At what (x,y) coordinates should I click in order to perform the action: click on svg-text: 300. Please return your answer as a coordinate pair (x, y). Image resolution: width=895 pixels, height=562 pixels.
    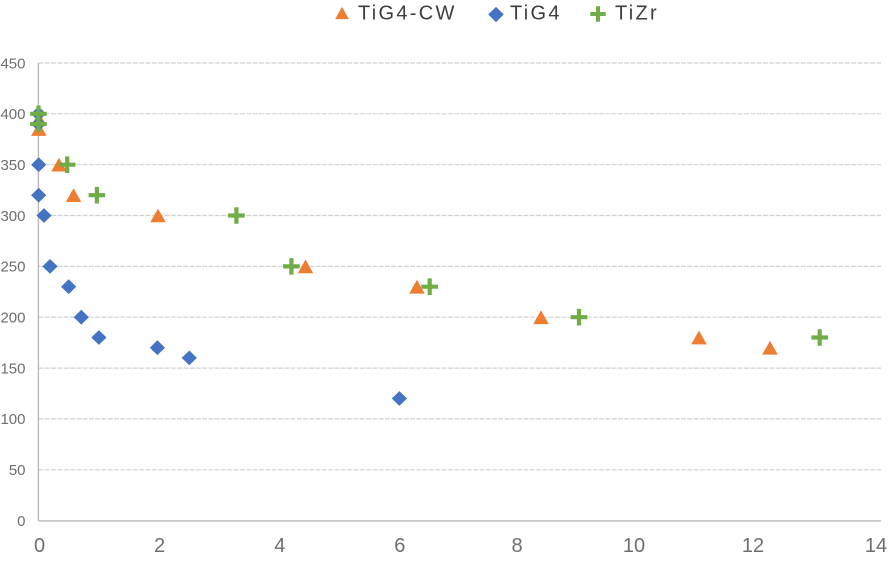
    Looking at the image, I should click on (12, 216).